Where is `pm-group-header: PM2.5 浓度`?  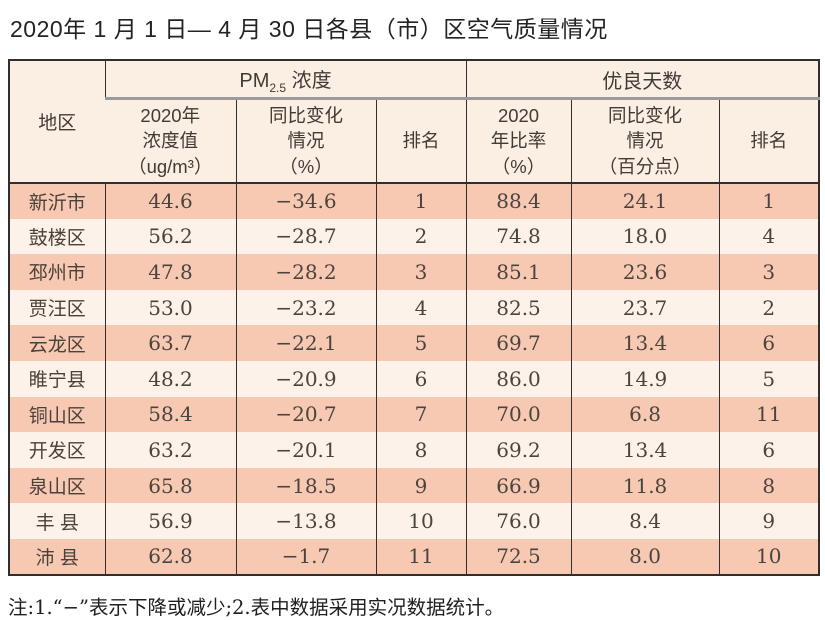
pm-group-header: PM2.5 浓度 is located at coordinates (285, 80).